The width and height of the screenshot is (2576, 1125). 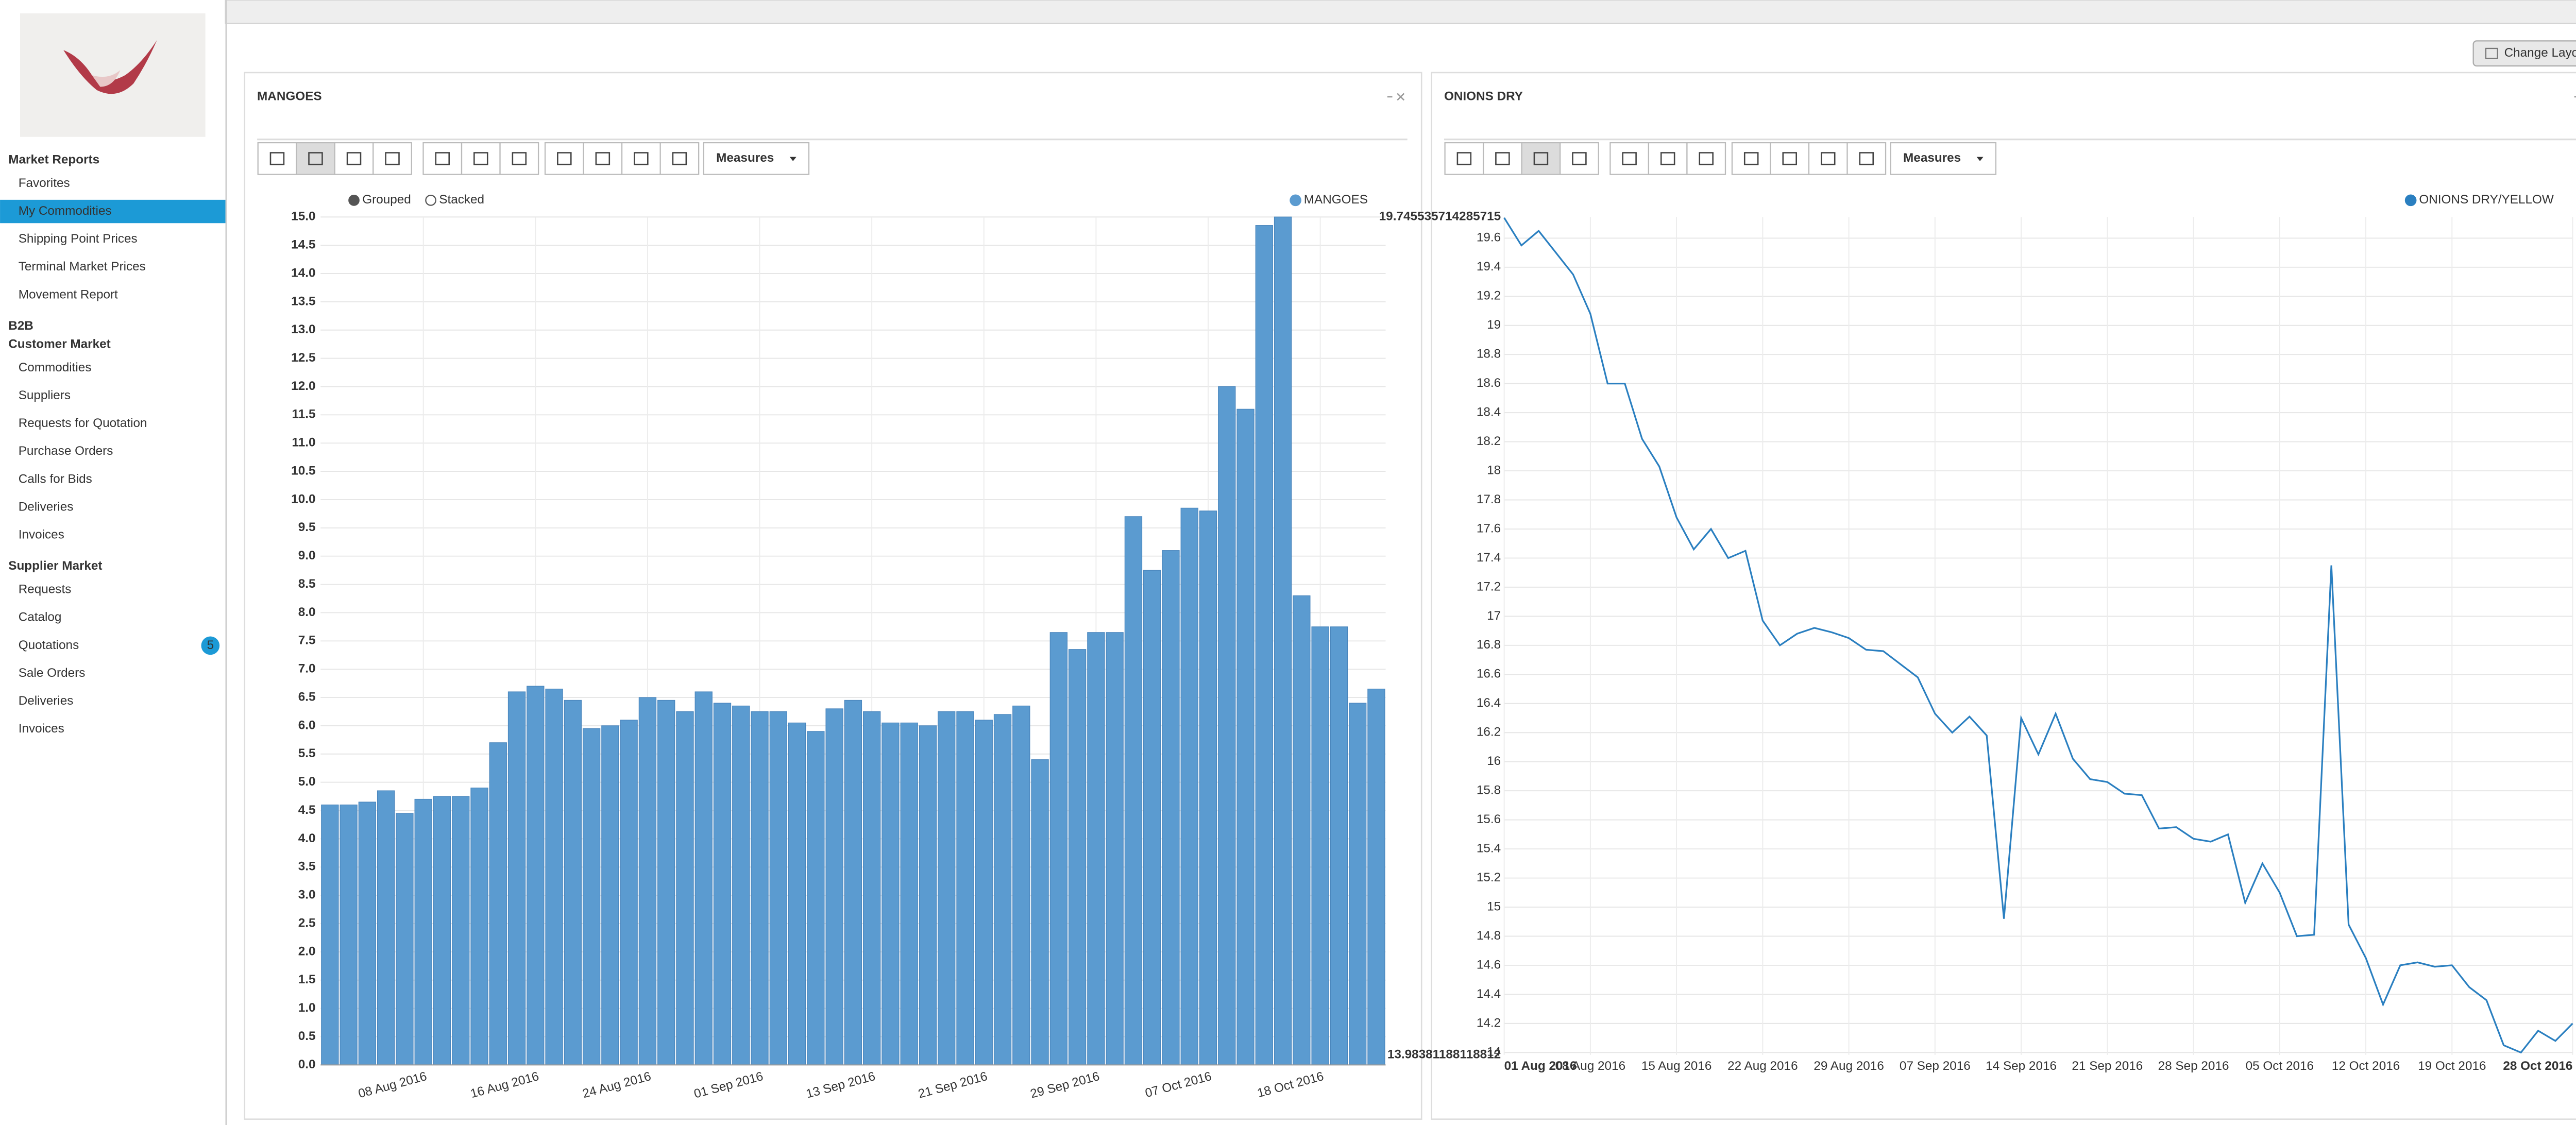 What do you see at coordinates (2193, 1066) in the screenshot?
I see `x-tick-label: 28 Sep 2016` at bounding box center [2193, 1066].